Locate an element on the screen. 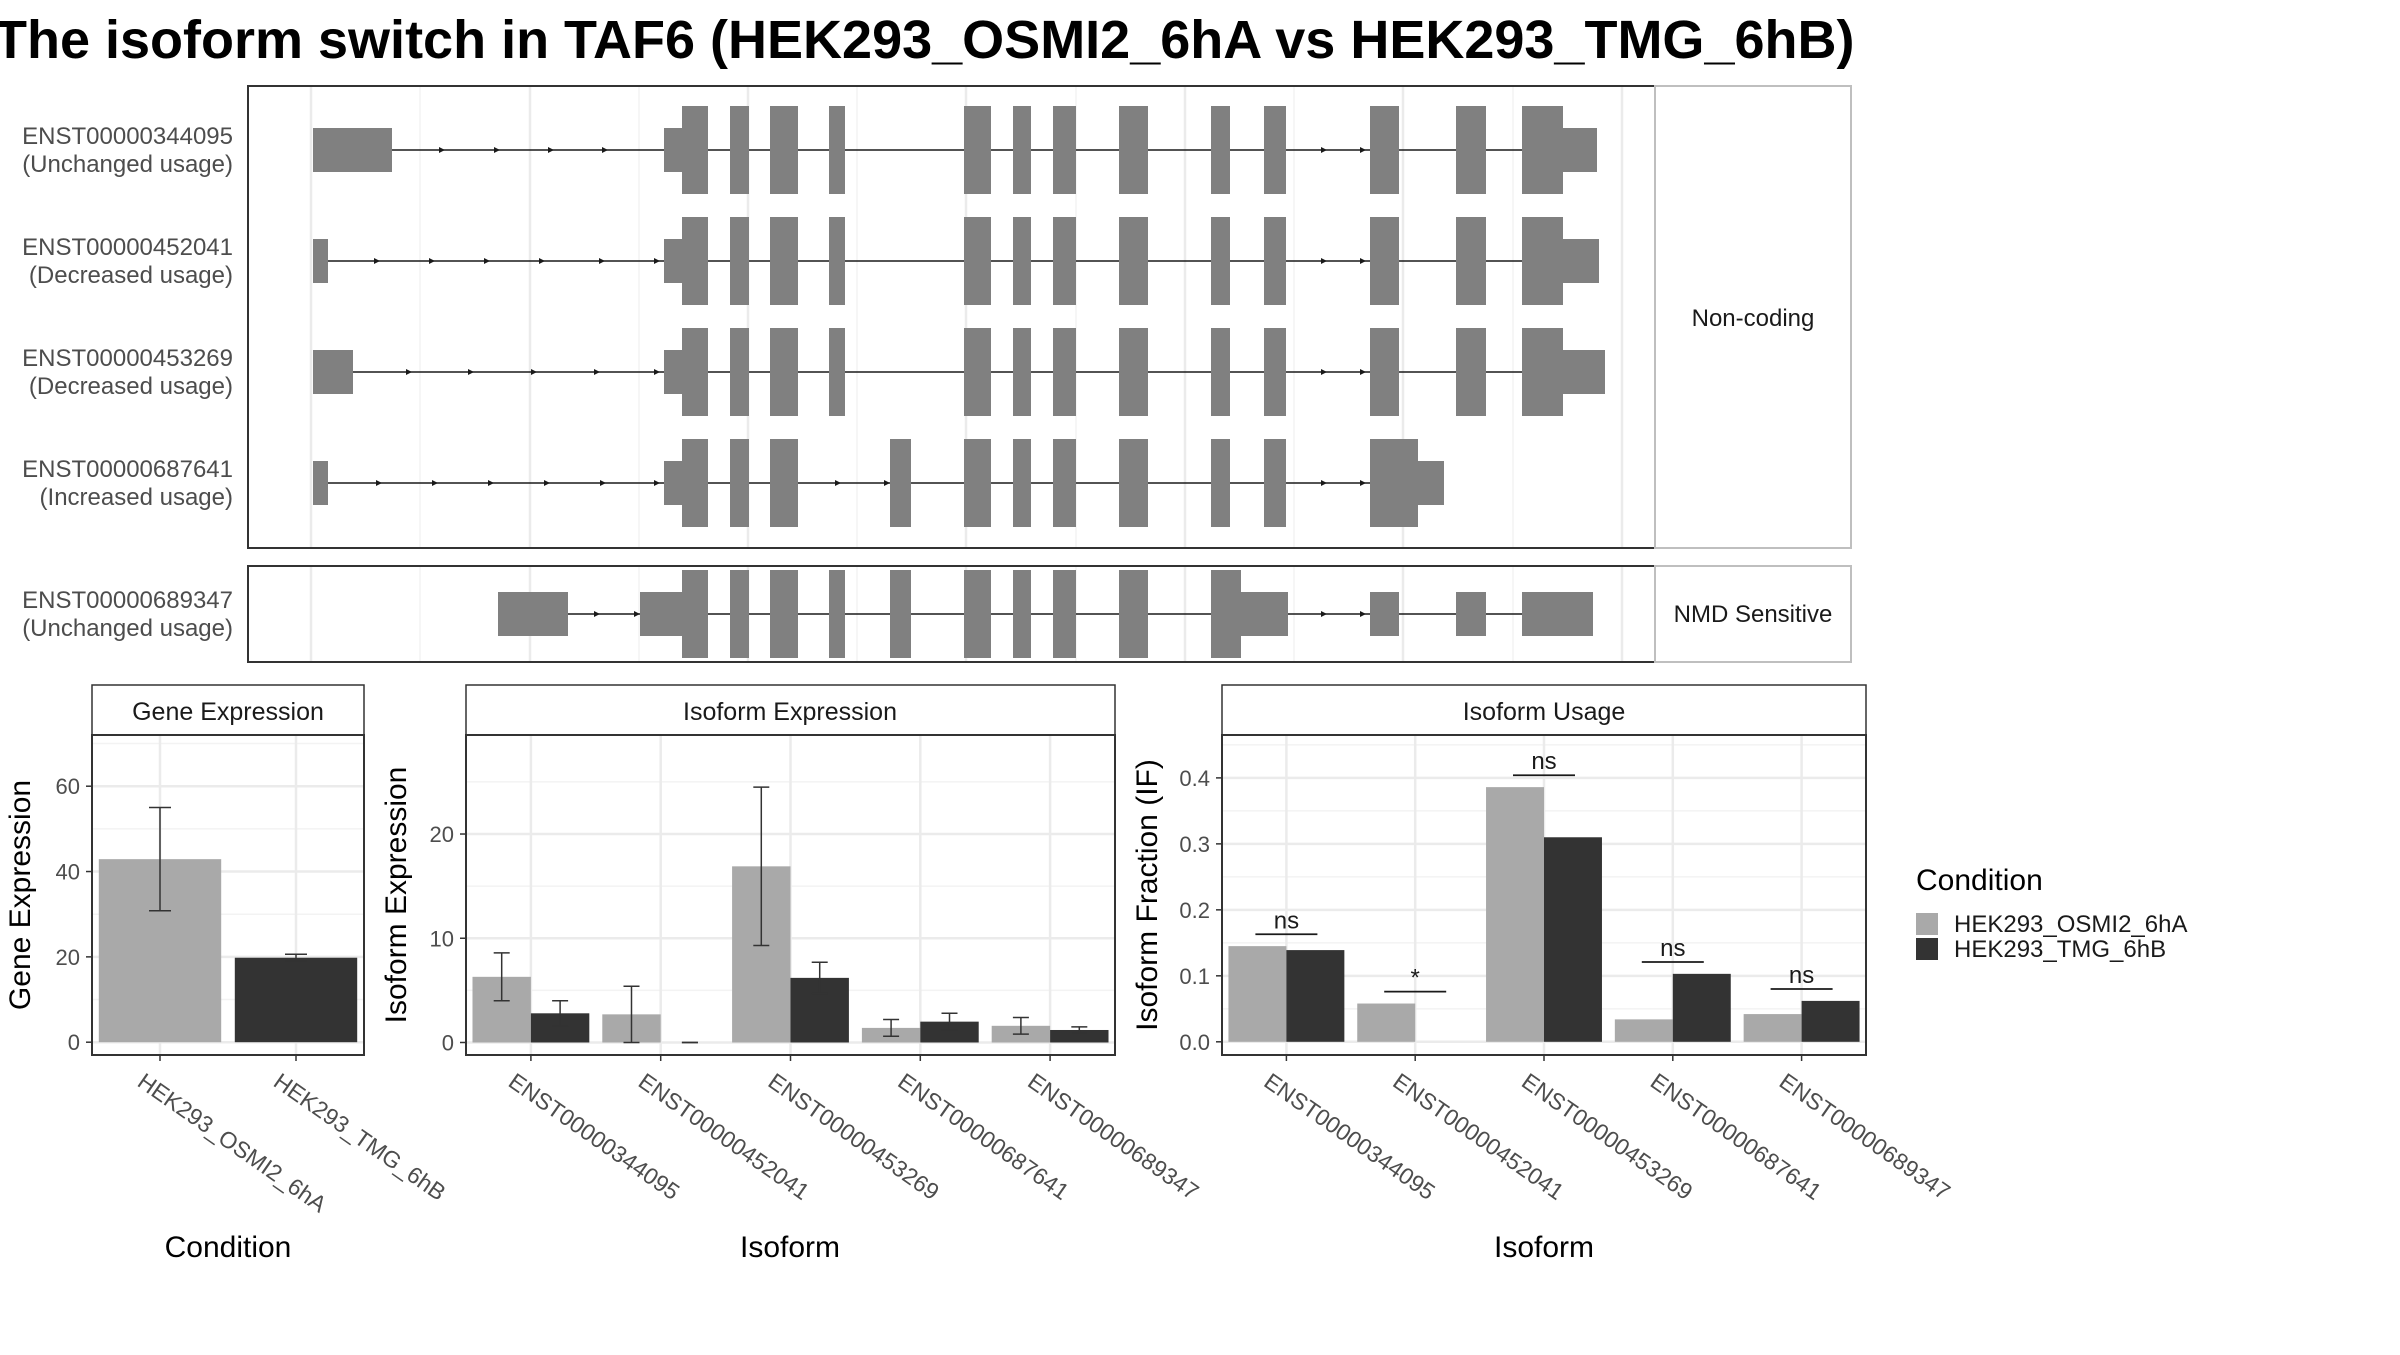 This screenshot has width=2400, height=1355. panel-title: Isoform Expression is located at coordinates (790, 712).